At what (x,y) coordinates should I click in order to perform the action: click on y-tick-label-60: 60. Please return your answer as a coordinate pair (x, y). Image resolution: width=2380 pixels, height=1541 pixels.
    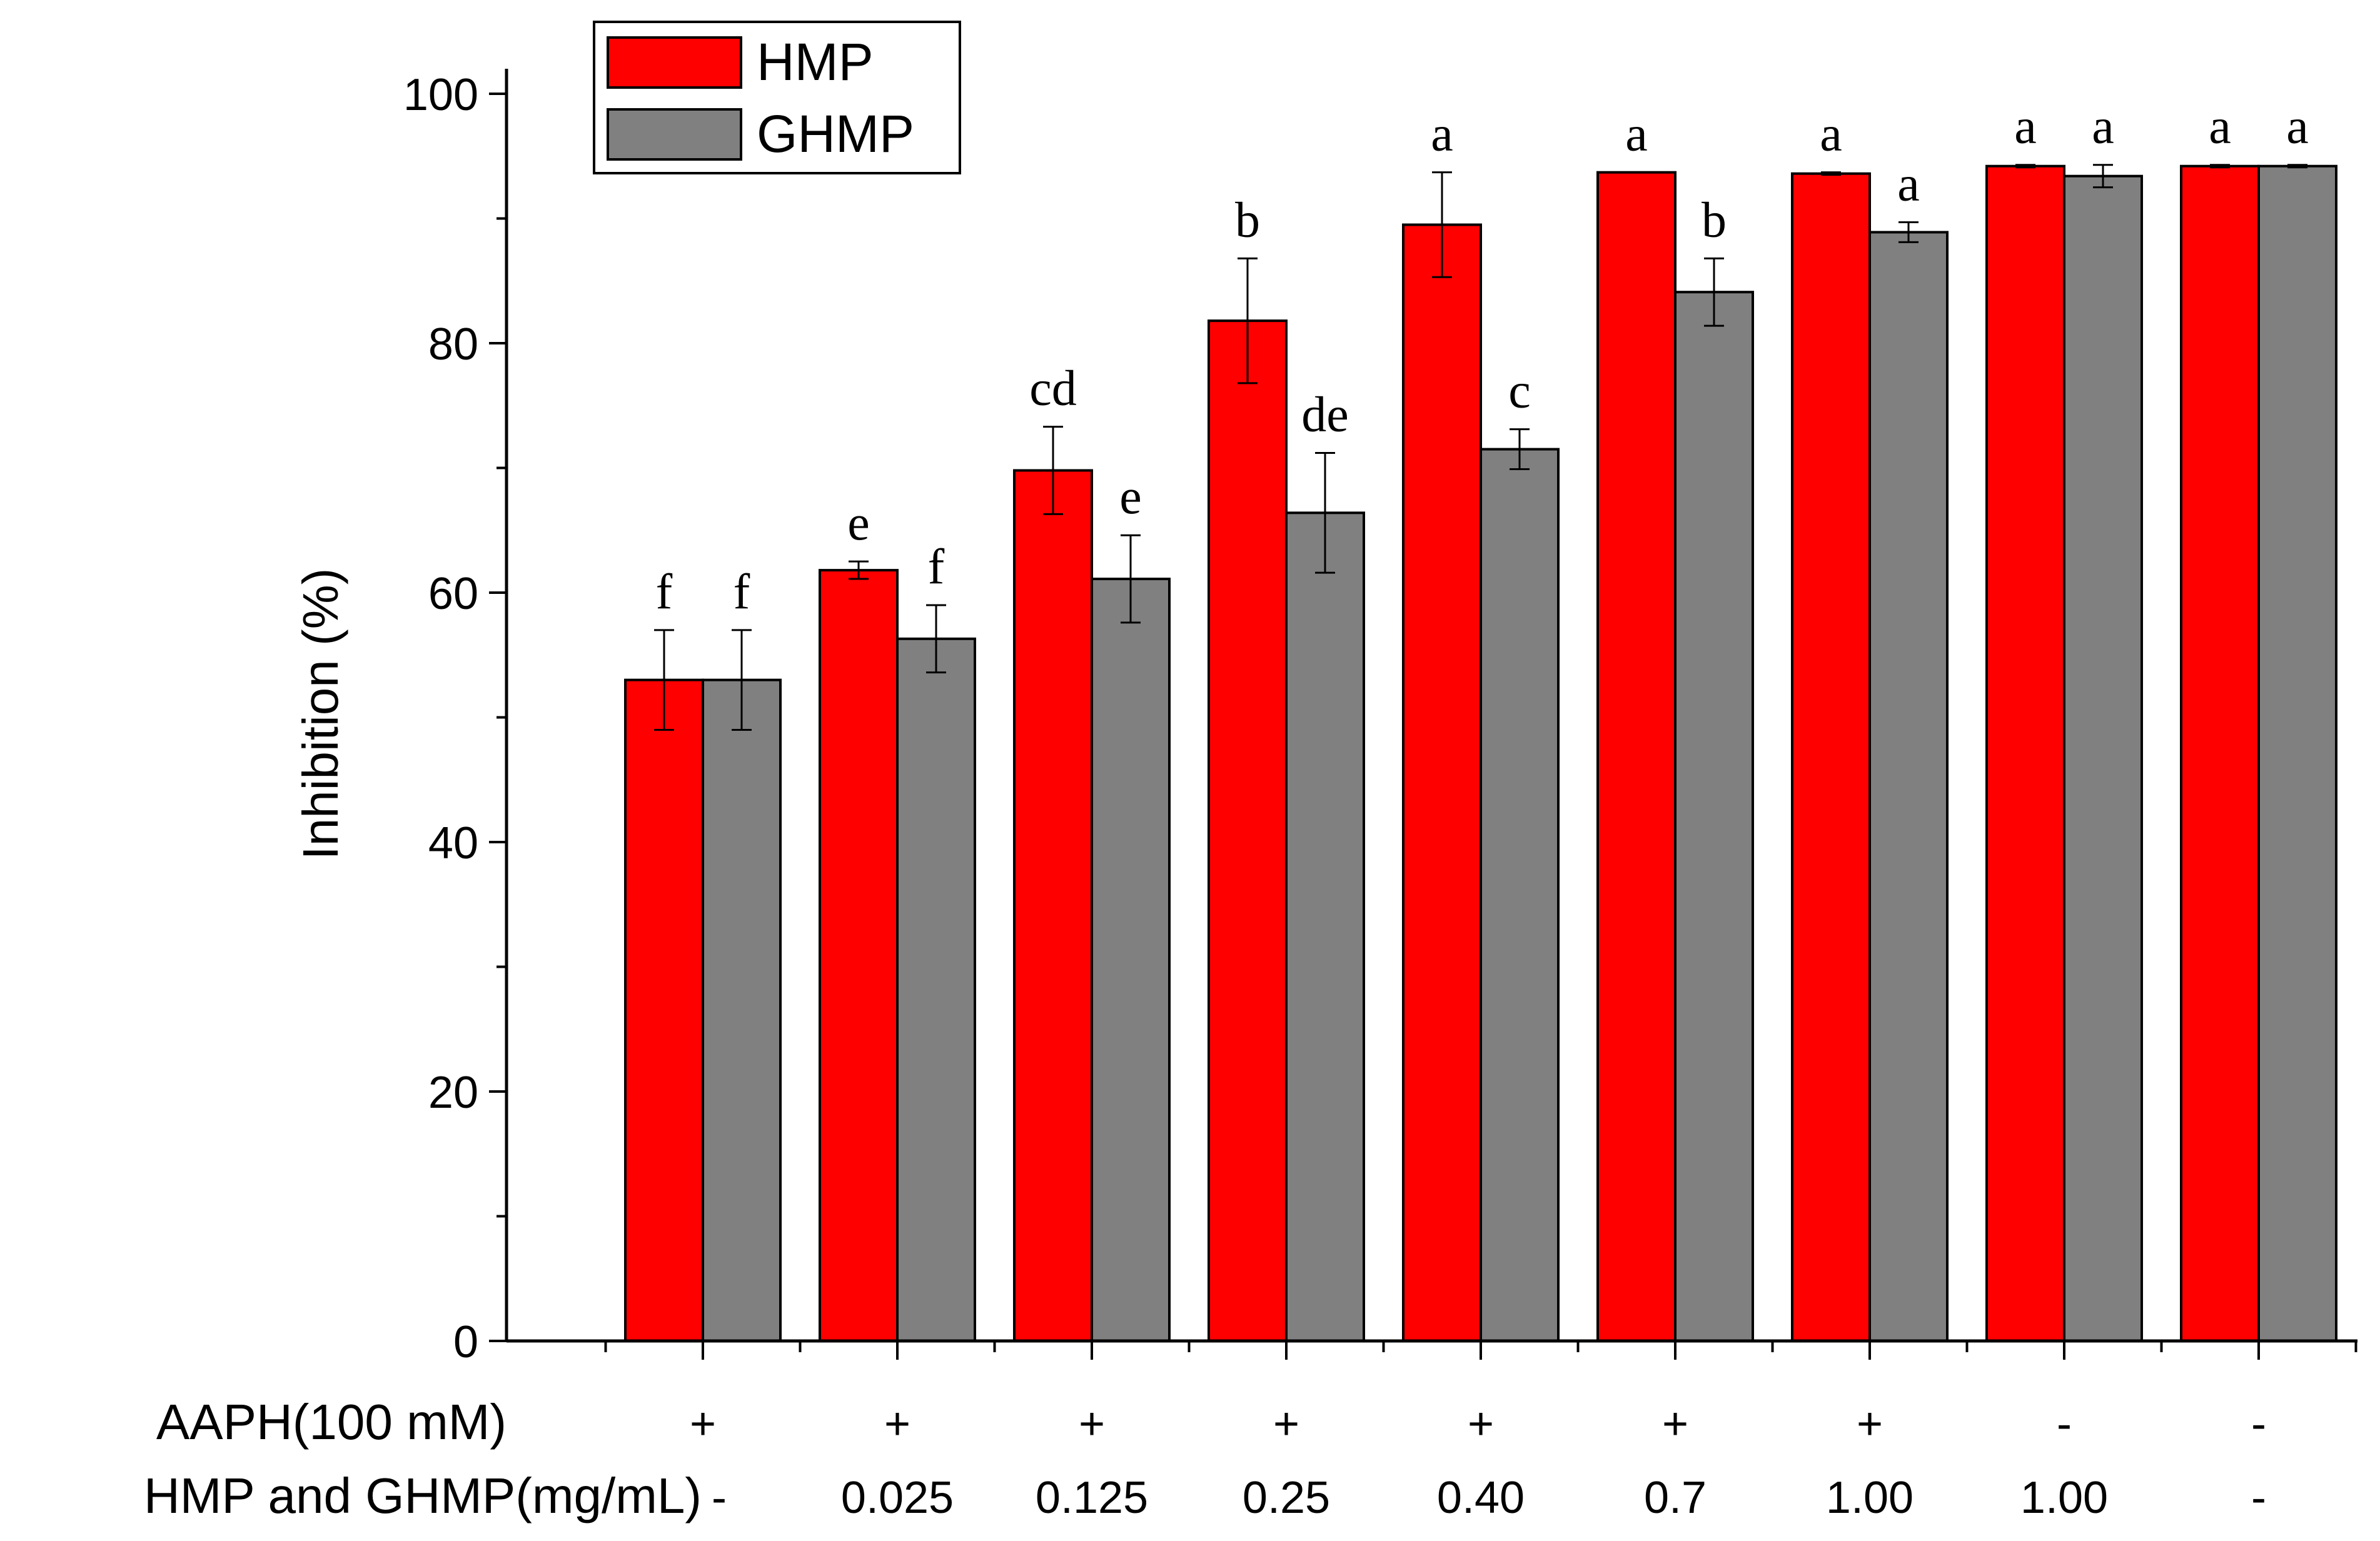
    Looking at the image, I should click on (453, 594).